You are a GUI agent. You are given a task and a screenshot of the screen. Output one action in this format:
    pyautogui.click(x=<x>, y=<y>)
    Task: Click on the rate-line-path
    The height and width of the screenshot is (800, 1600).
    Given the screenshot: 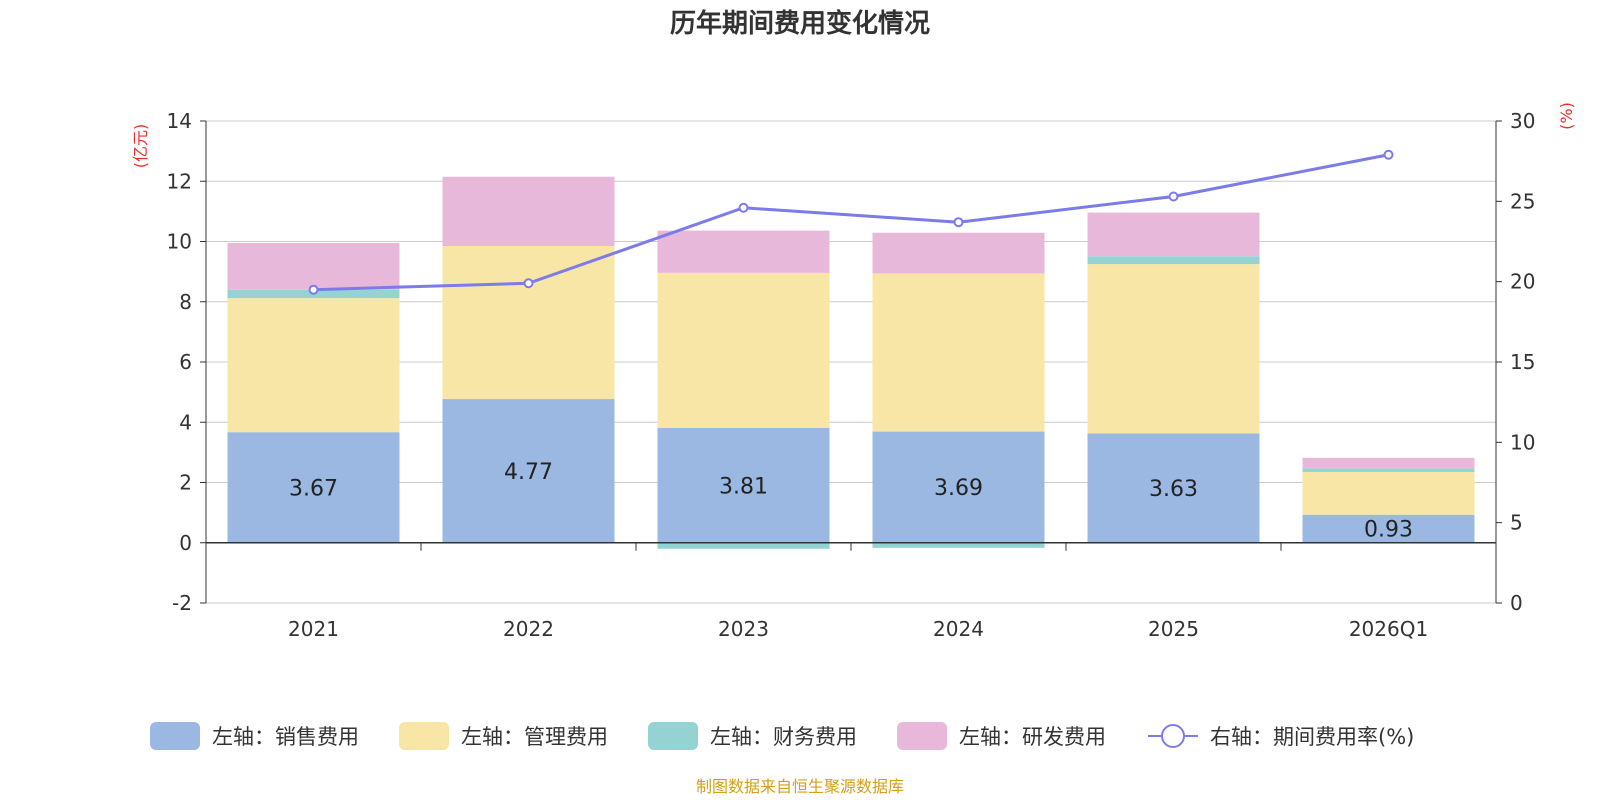 What is the action you would take?
    pyautogui.click(x=851, y=222)
    